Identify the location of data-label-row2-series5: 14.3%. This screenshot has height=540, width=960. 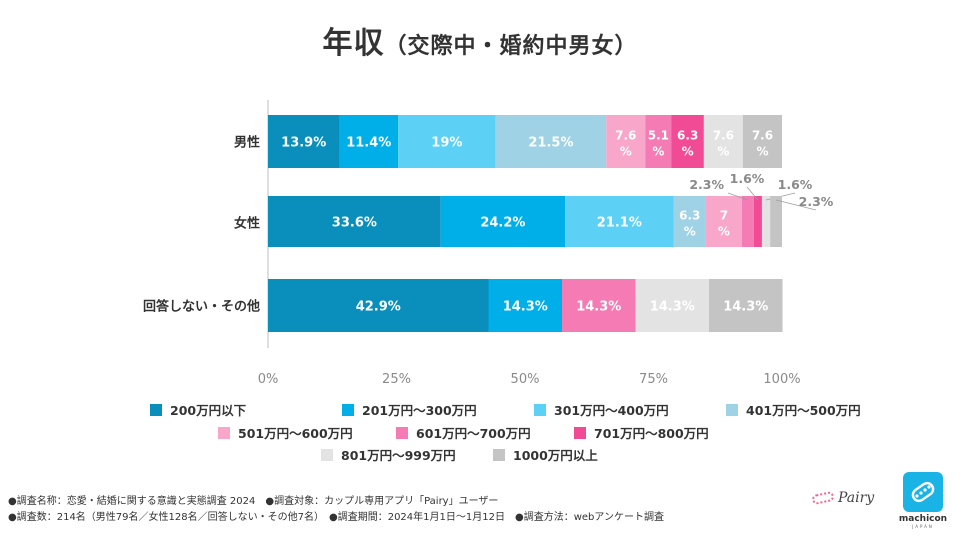
(598, 307).